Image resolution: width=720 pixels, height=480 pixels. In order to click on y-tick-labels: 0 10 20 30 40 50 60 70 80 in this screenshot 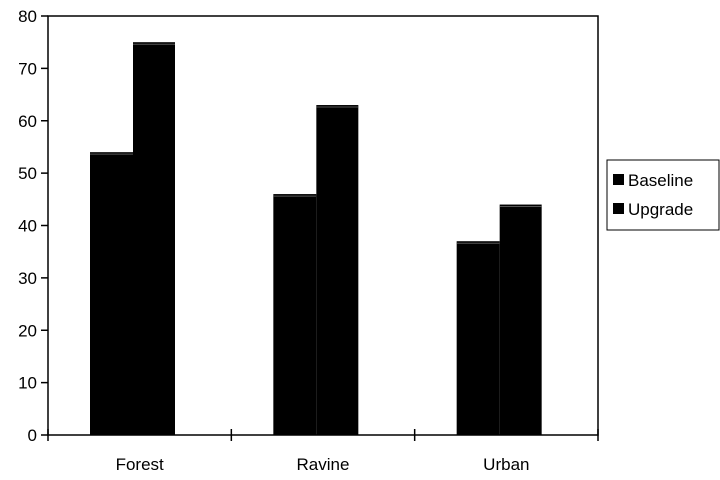, I will do `click(27, 226)`.